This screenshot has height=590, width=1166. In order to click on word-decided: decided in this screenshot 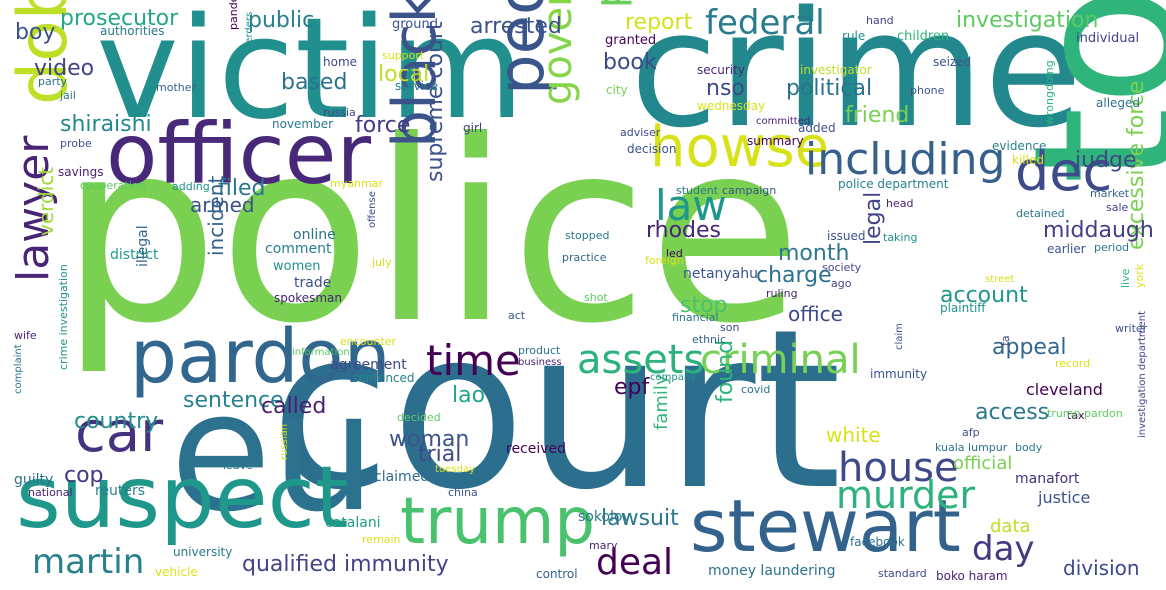, I will do `click(419, 417)`.